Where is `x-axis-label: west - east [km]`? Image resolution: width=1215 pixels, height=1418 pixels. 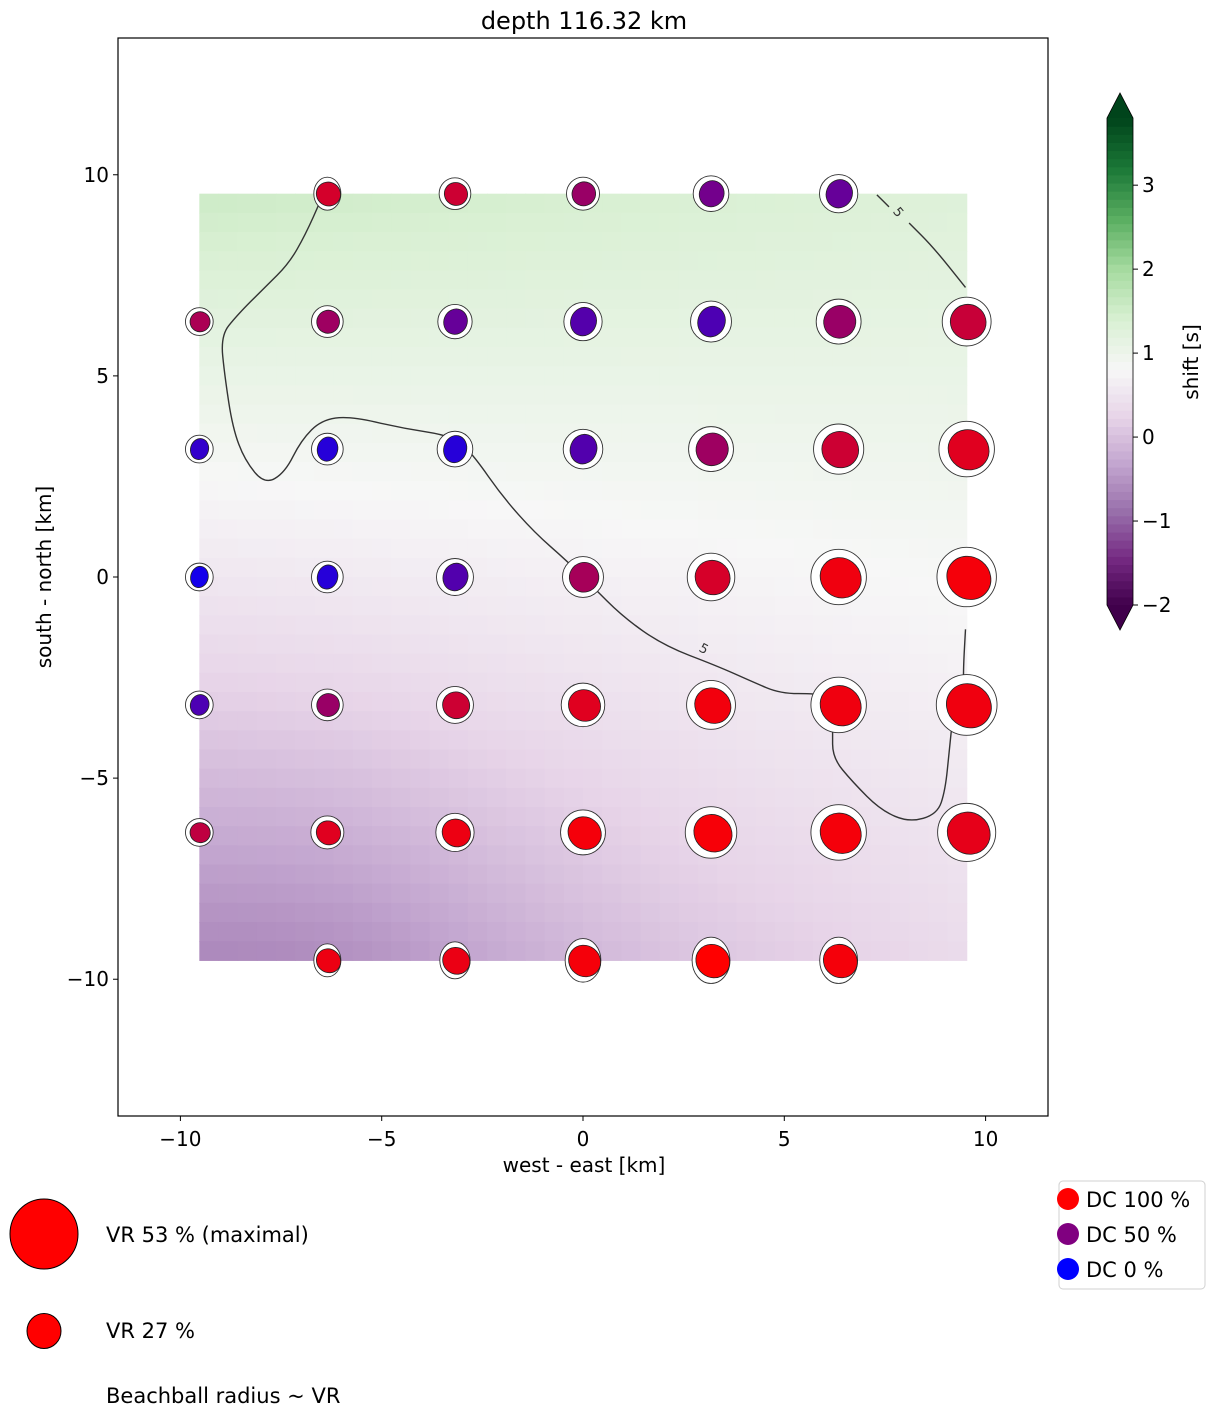
x-axis-label: west - east [km] is located at coordinates (584, 1165).